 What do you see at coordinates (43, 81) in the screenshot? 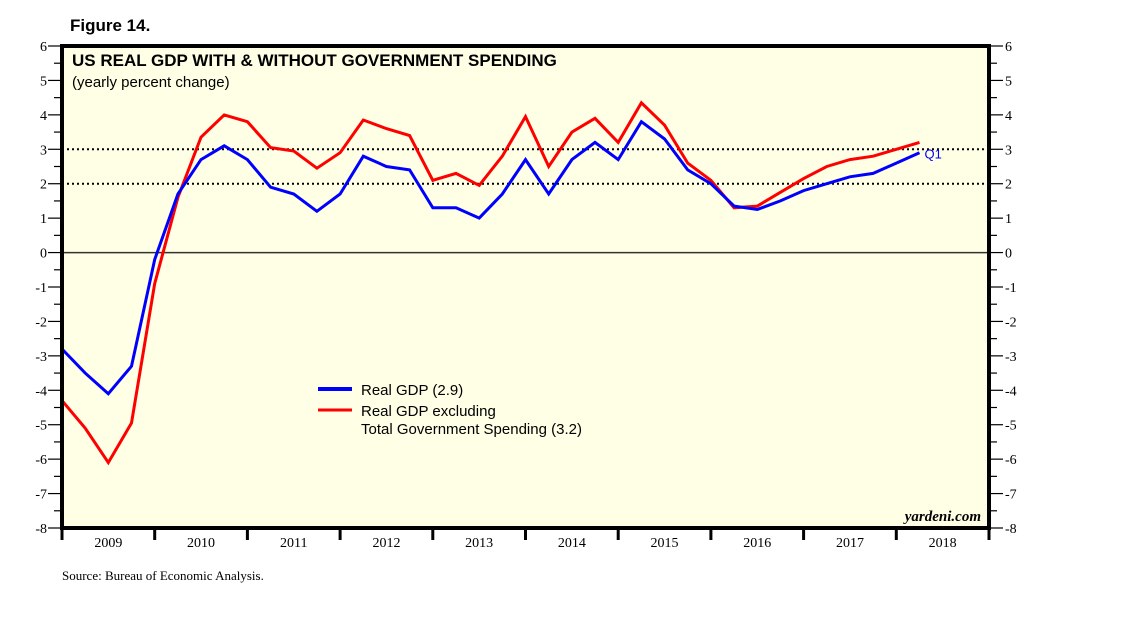
I see `y-tick-label-left: 5` at bounding box center [43, 81].